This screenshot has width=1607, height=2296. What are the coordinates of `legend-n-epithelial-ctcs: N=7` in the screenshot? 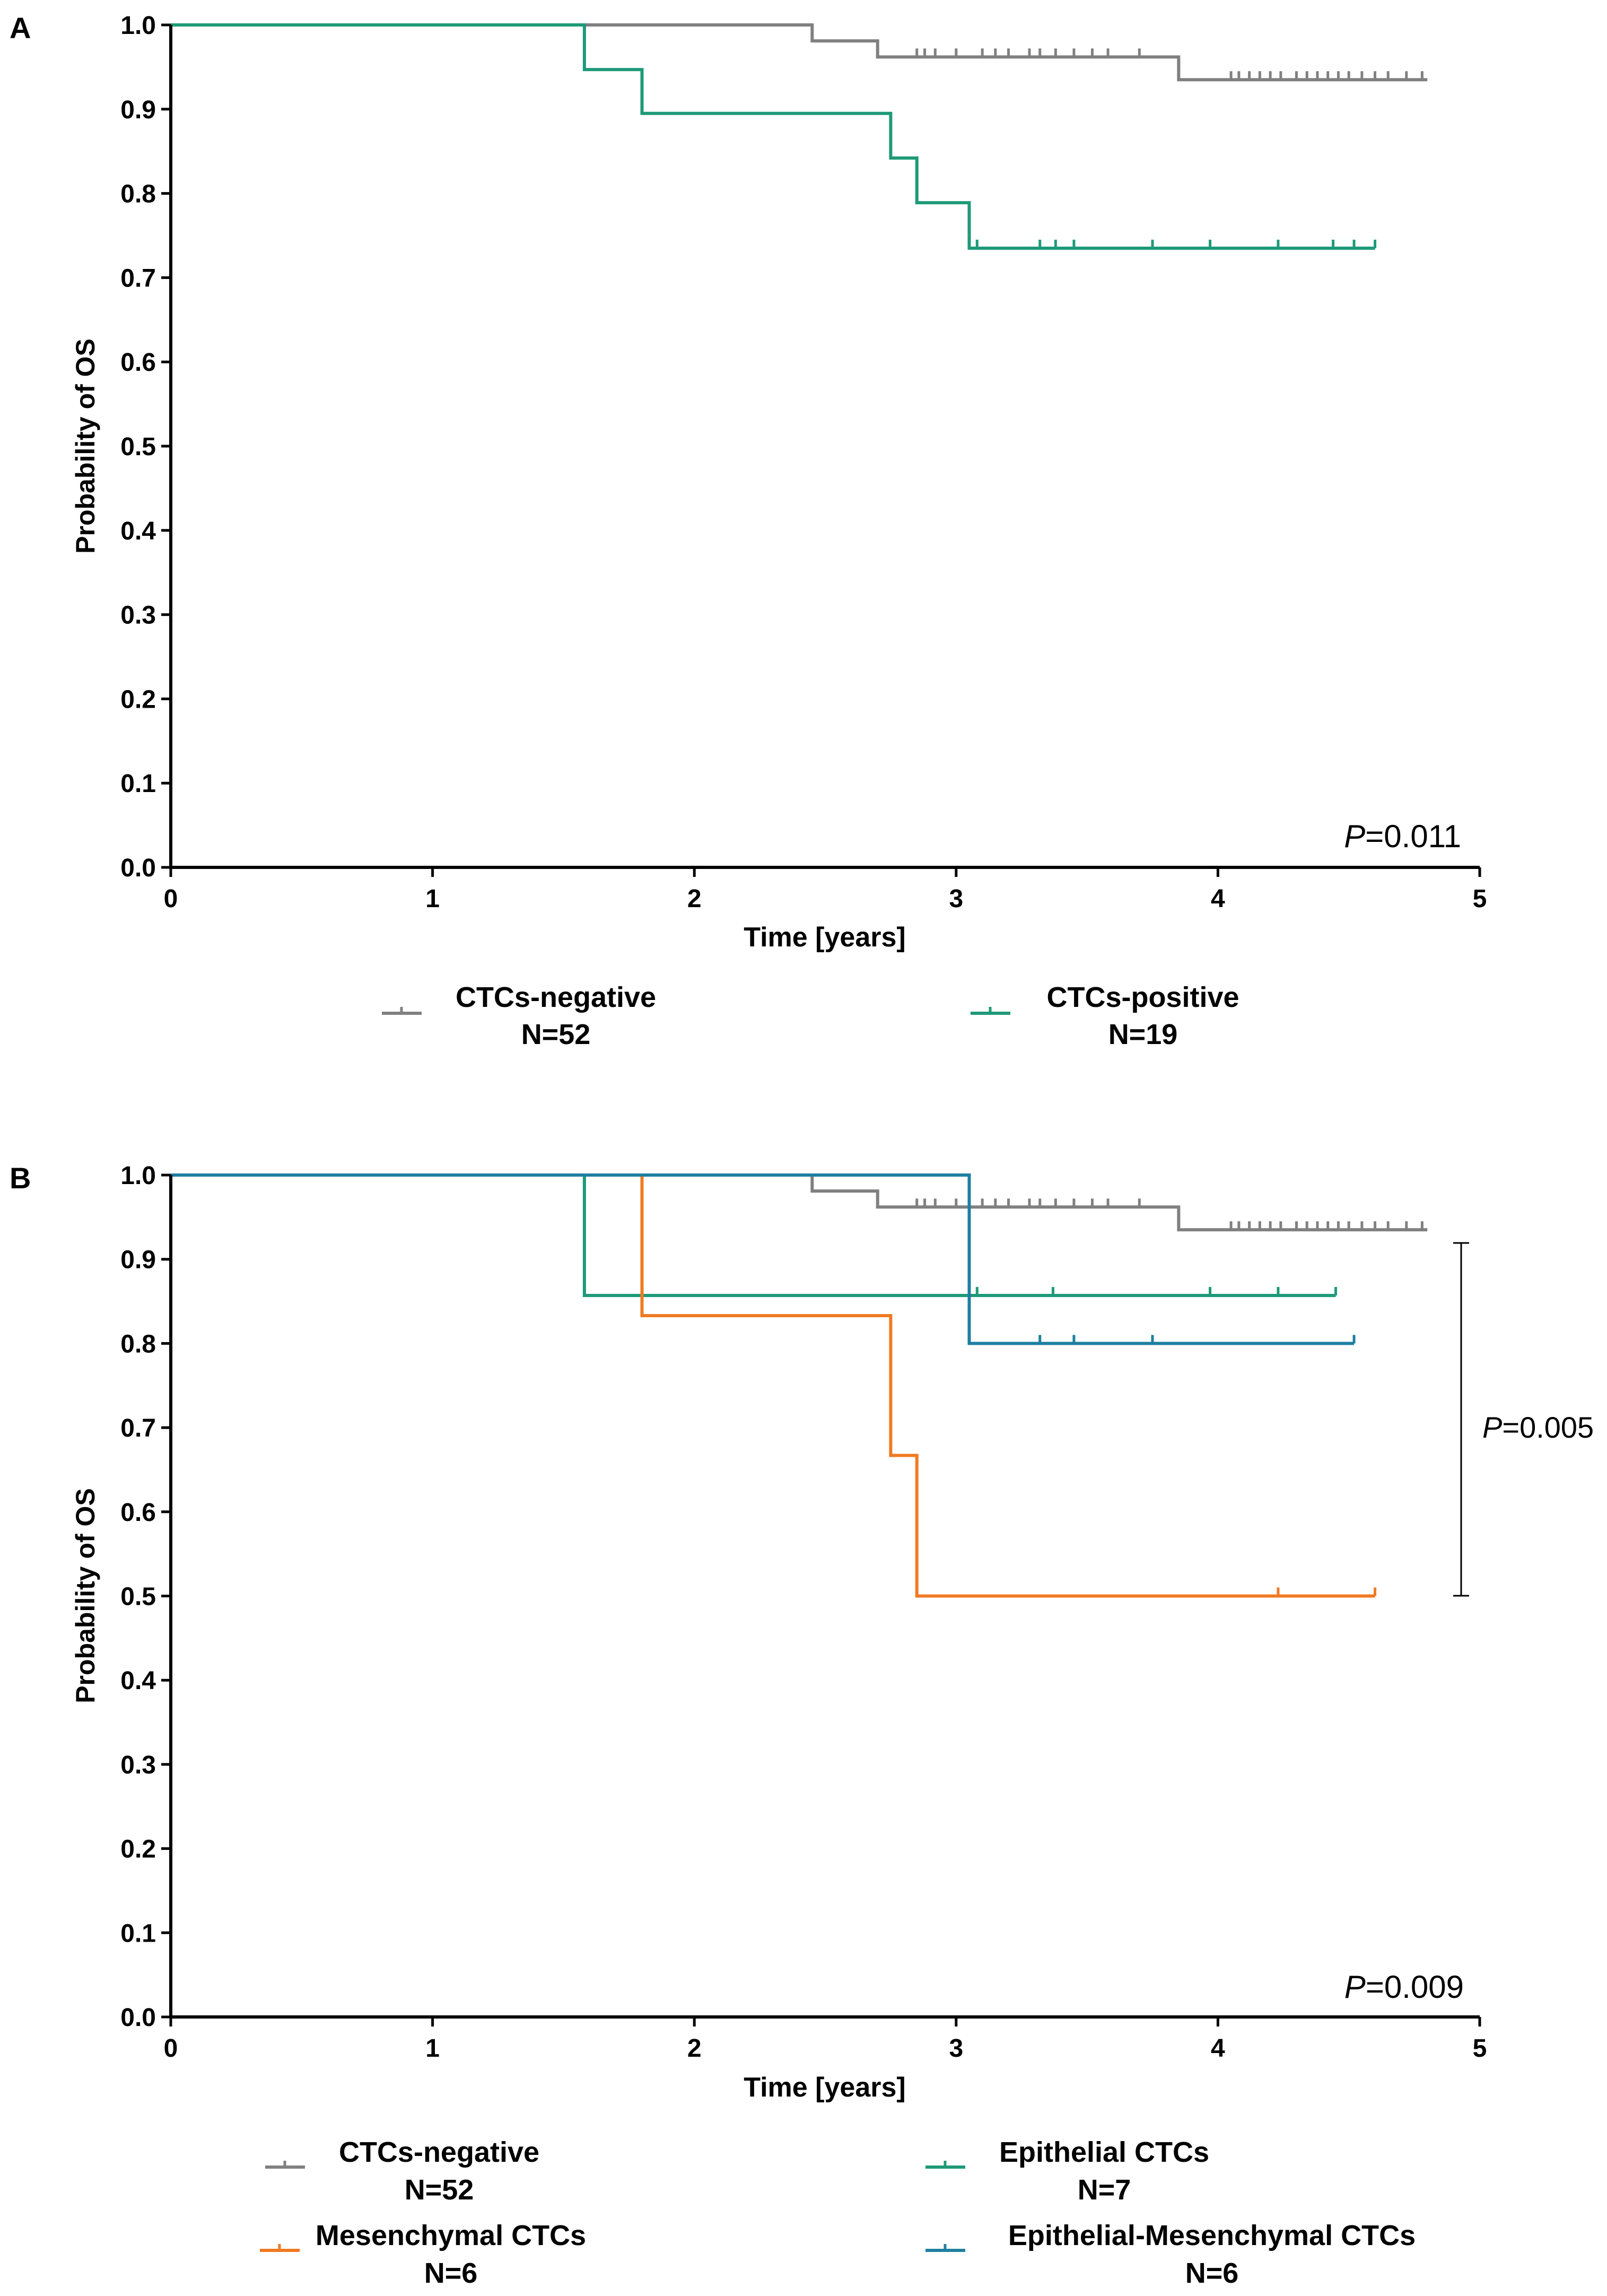 It's located at (1104, 2190).